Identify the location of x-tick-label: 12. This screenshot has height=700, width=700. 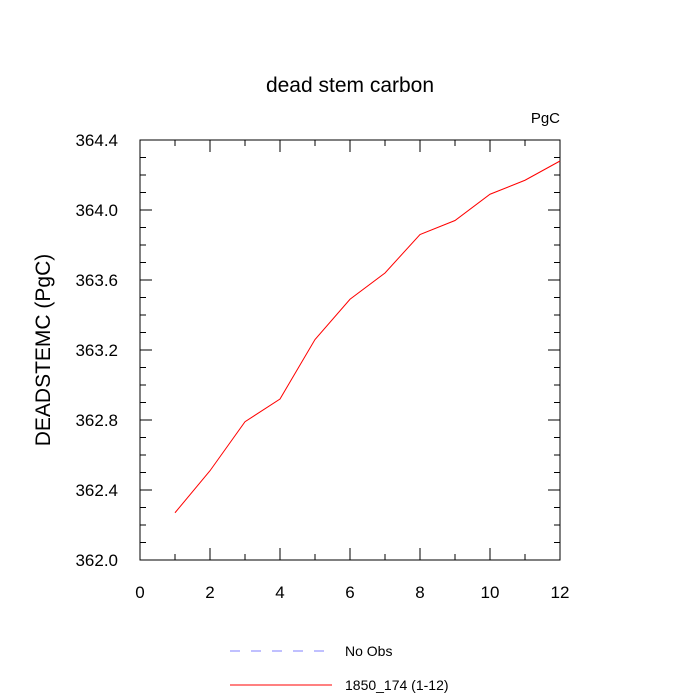
(560, 592).